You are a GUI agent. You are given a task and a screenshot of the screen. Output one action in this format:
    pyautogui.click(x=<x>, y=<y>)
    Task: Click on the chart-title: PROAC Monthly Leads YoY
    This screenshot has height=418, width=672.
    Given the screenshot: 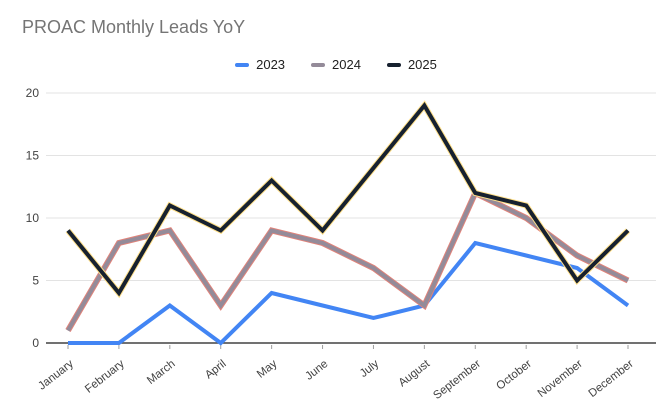 What is the action you would take?
    pyautogui.click(x=134, y=27)
    